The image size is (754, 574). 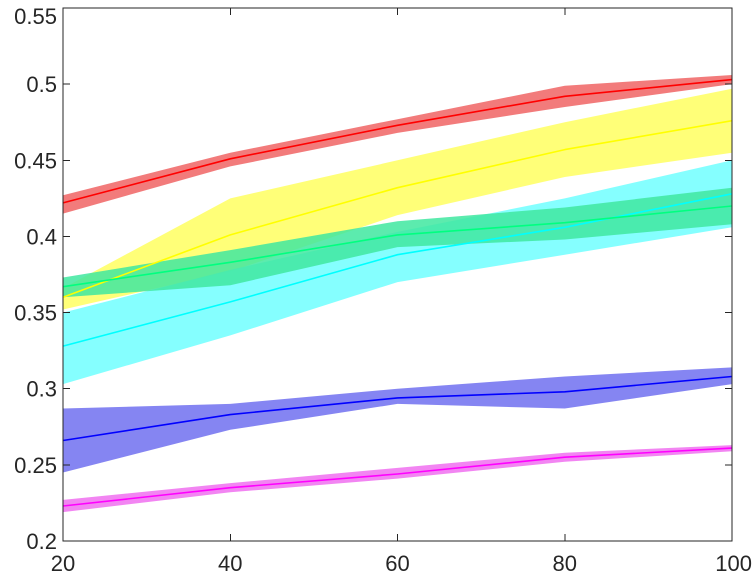 I want to click on y-tick-label: 0.3, so click(x=41, y=389).